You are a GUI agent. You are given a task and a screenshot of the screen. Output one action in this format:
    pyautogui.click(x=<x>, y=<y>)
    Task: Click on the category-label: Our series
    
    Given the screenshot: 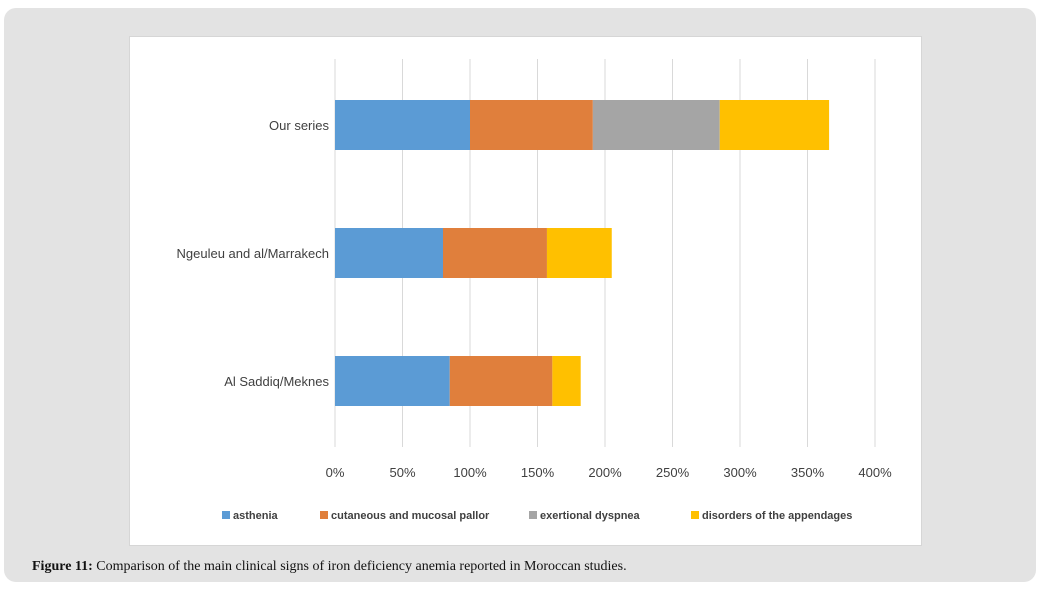 What is the action you would take?
    pyautogui.click(x=299, y=125)
    